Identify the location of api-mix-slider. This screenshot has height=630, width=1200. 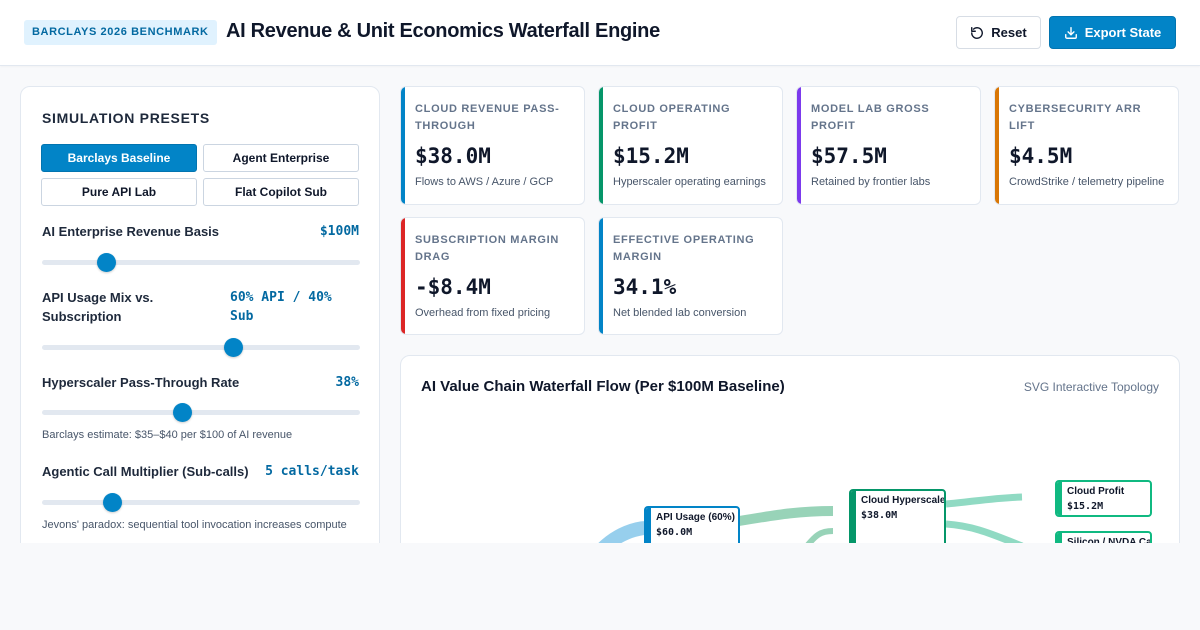
(201, 347).